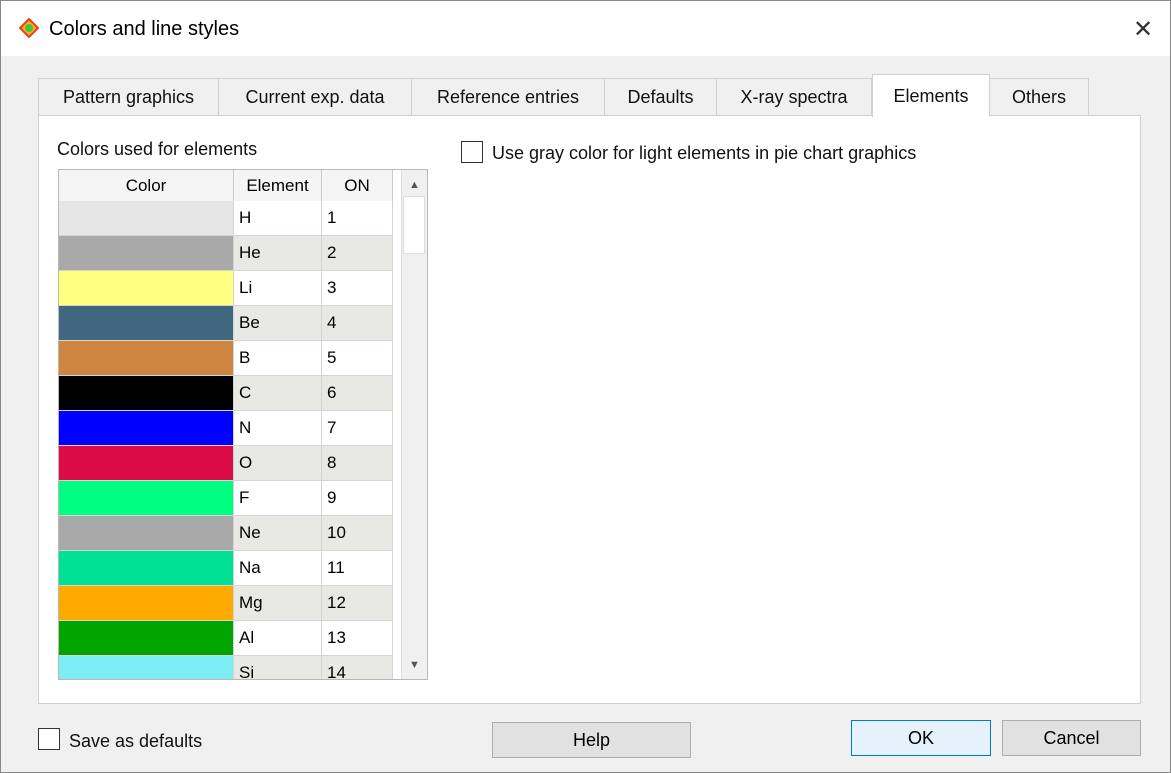  I want to click on table-row: C 6, so click(226, 393).